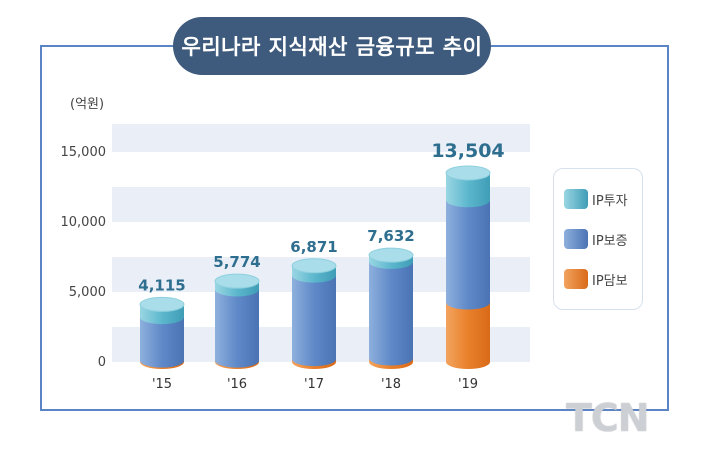 Image resolution: width=710 pixels, height=451 pixels. What do you see at coordinates (313, 247) in the screenshot?
I see `data-label-total: 6,871` at bounding box center [313, 247].